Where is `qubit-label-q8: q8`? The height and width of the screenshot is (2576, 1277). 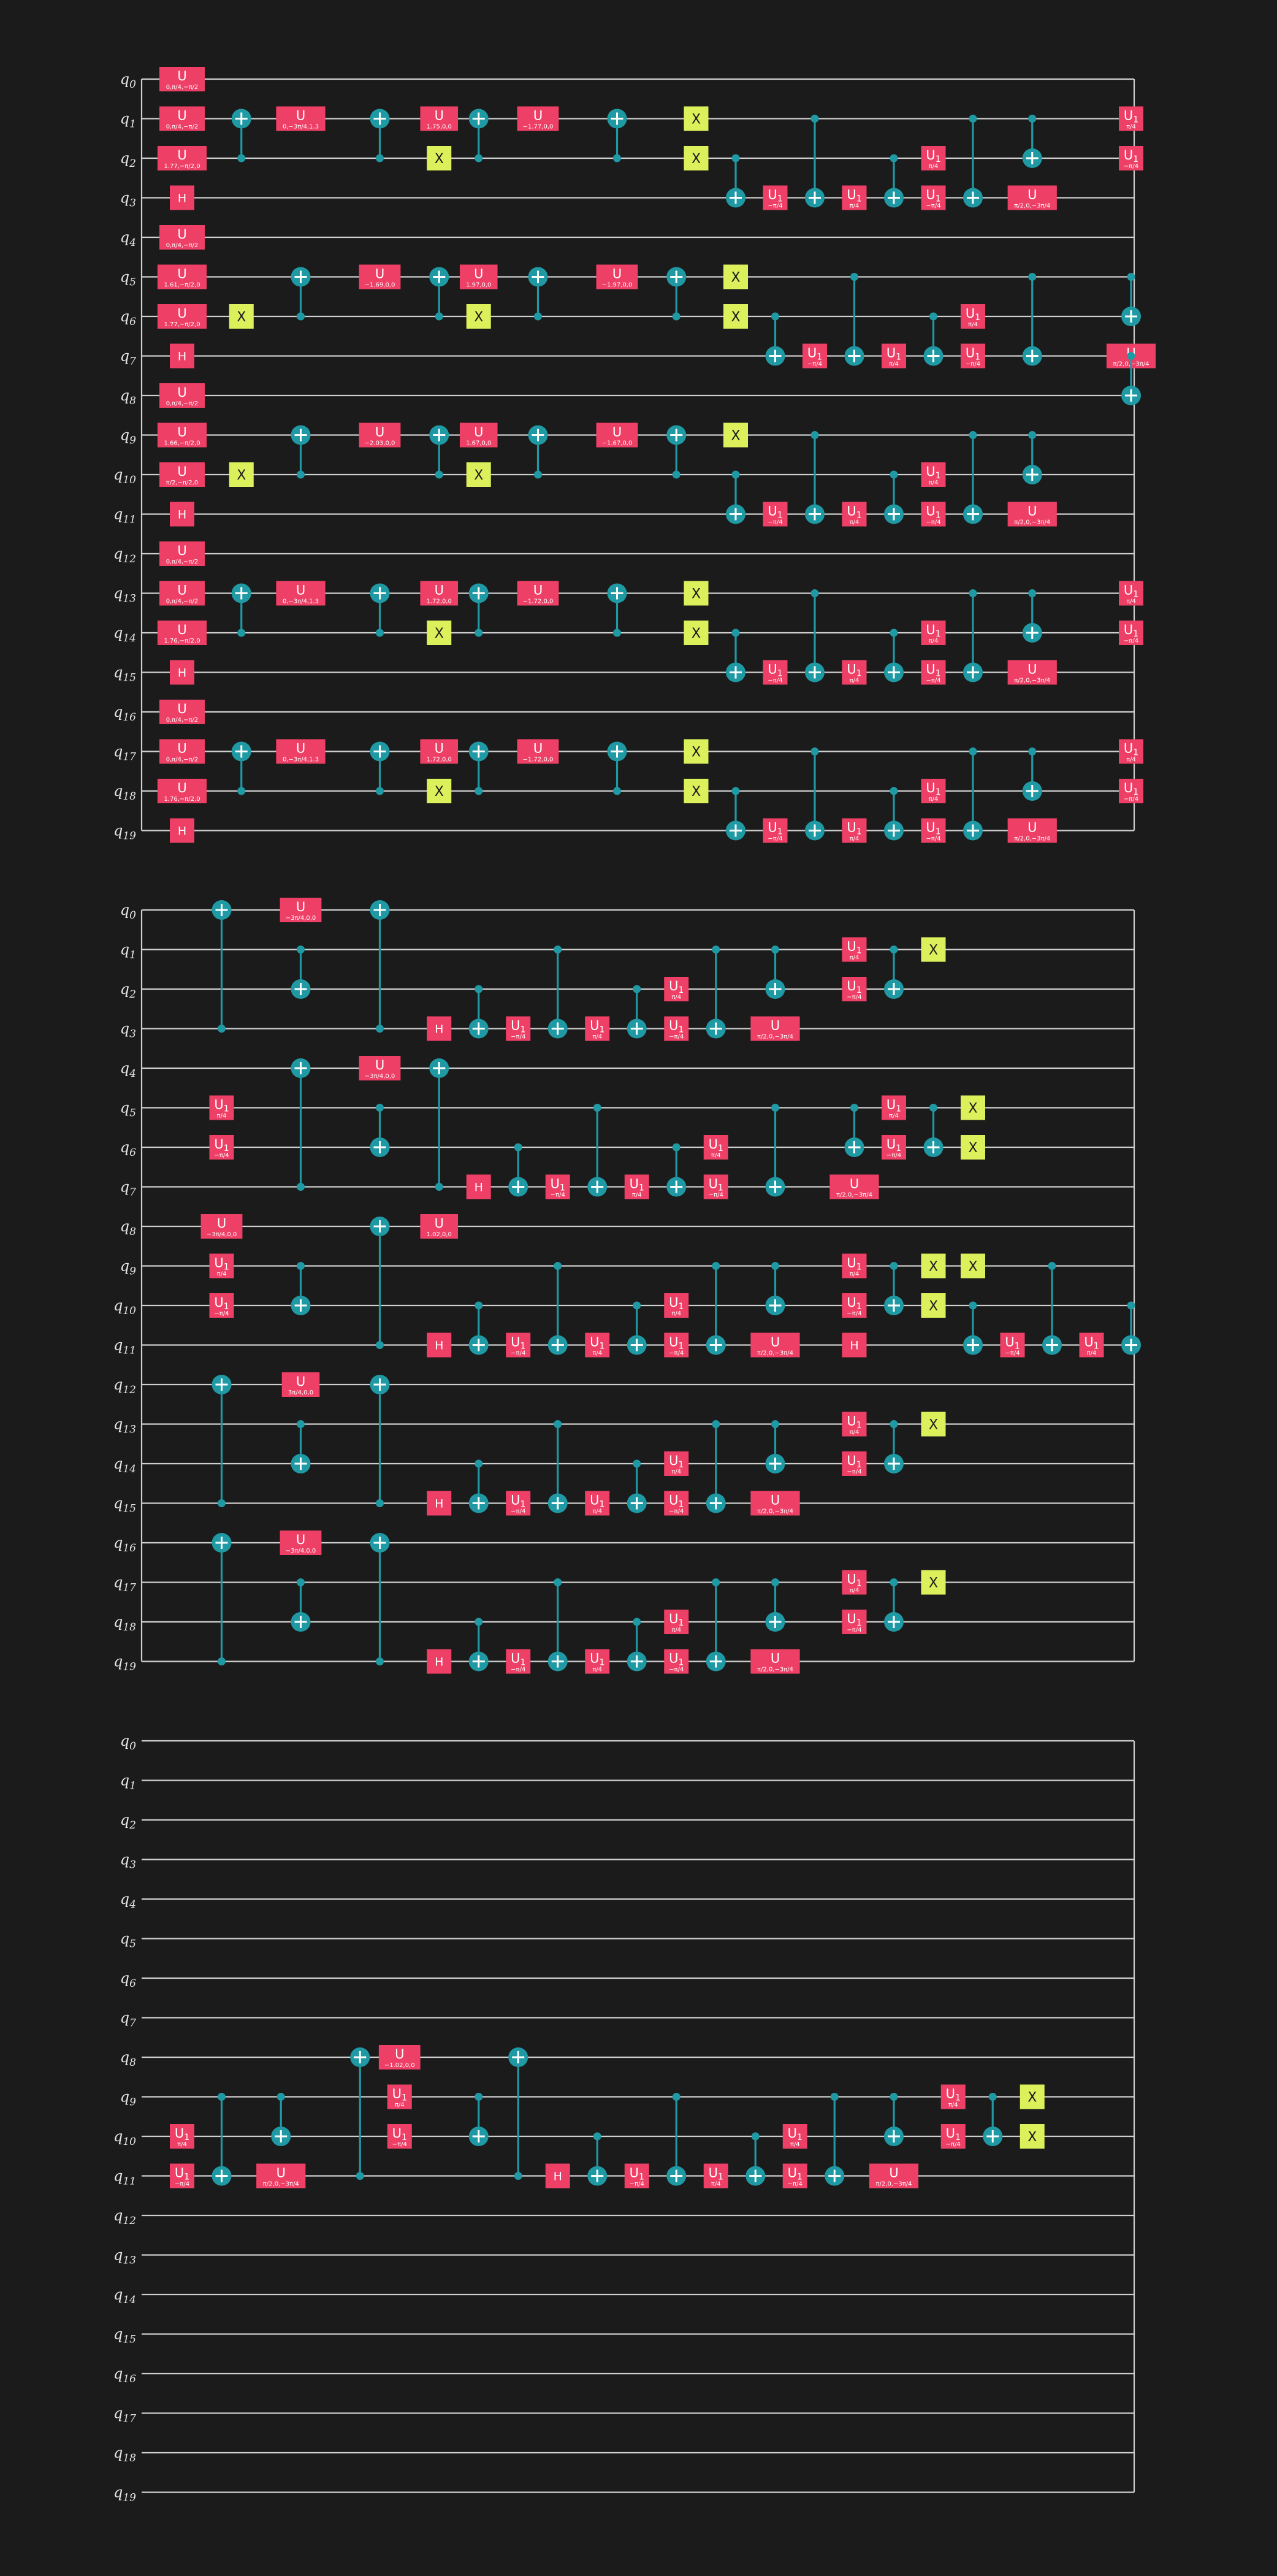
qubit-label-q8: q8 is located at coordinates (128, 1228).